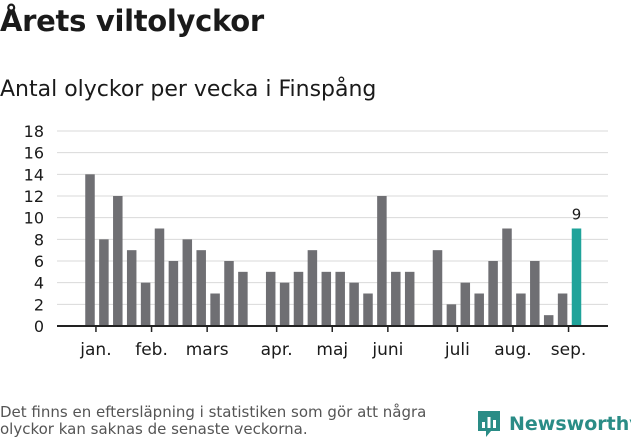 Image resolution: width=631 pixels, height=440 pixels. What do you see at coordinates (570, 424) in the screenshot?
I see `brand-name: Newsworthy` at bounding box center [570, 424].